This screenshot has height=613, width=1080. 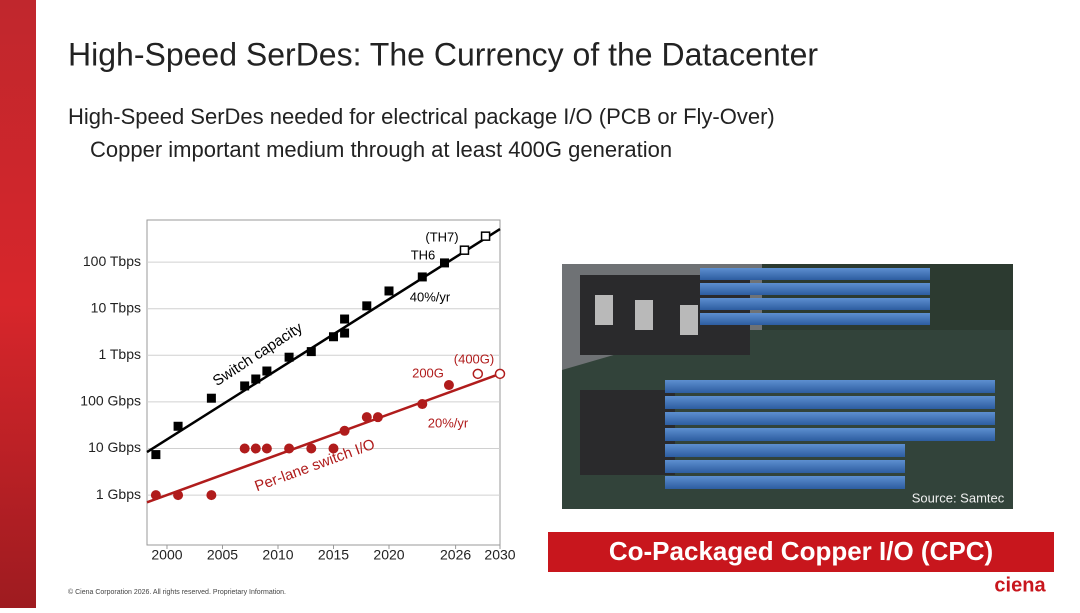 What do you see at coordinates (428, 372) in the screenshot?
I see `annotation: 200G` at bounding box center [428, 372].